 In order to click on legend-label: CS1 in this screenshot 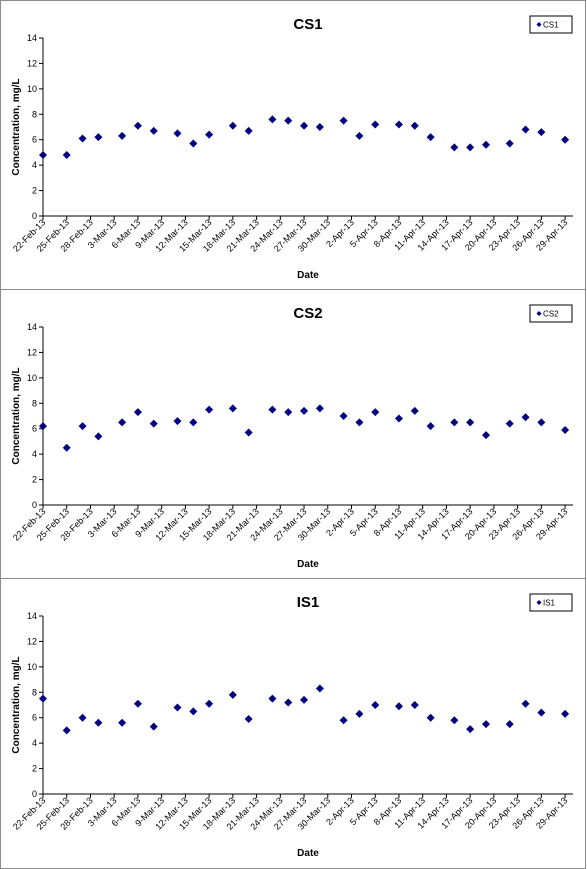, I will do `click(551, 25)`.